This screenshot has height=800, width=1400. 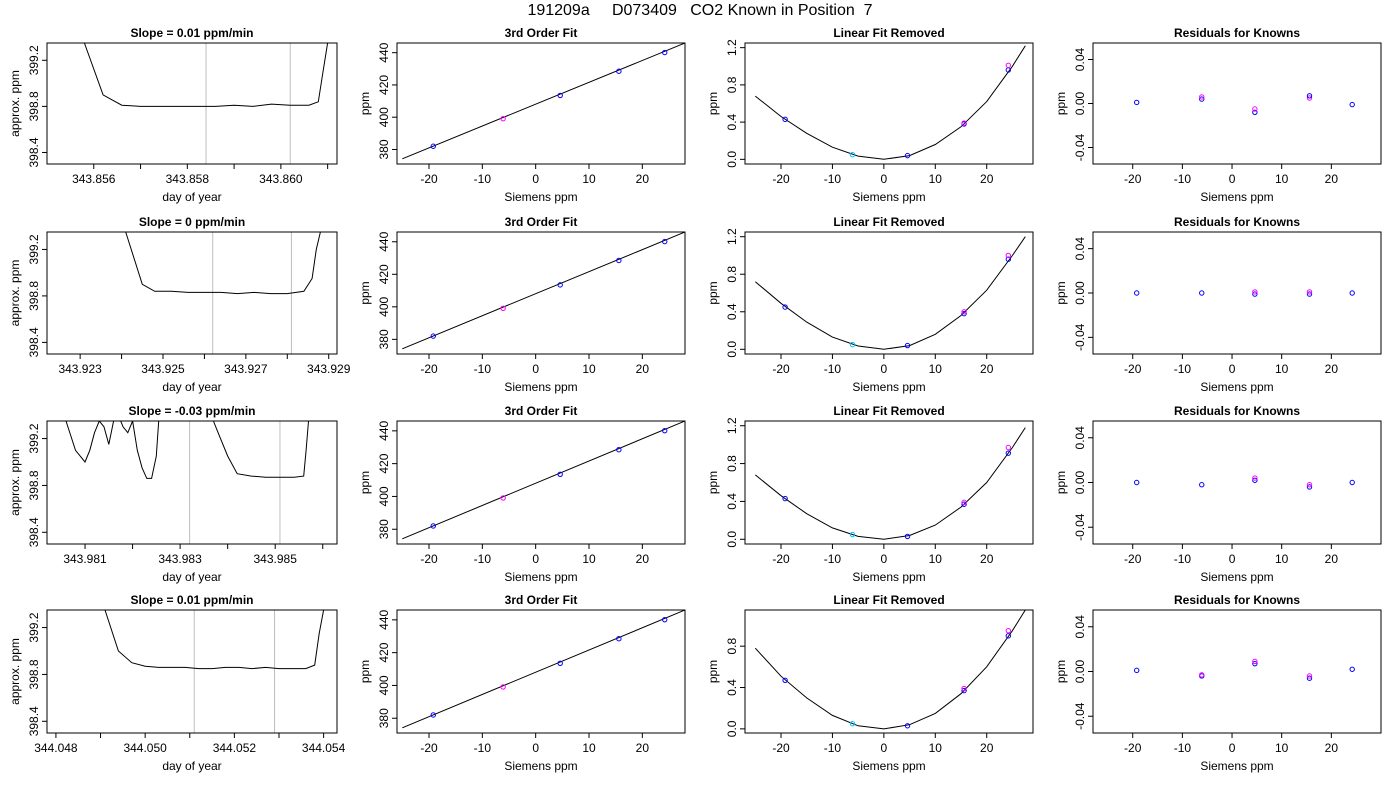 What do you see at coordinates (191, 600) in the screenshot?
I see `chart-title: Slope = 0.01 ppm/min` at bounding box center [191, 600].